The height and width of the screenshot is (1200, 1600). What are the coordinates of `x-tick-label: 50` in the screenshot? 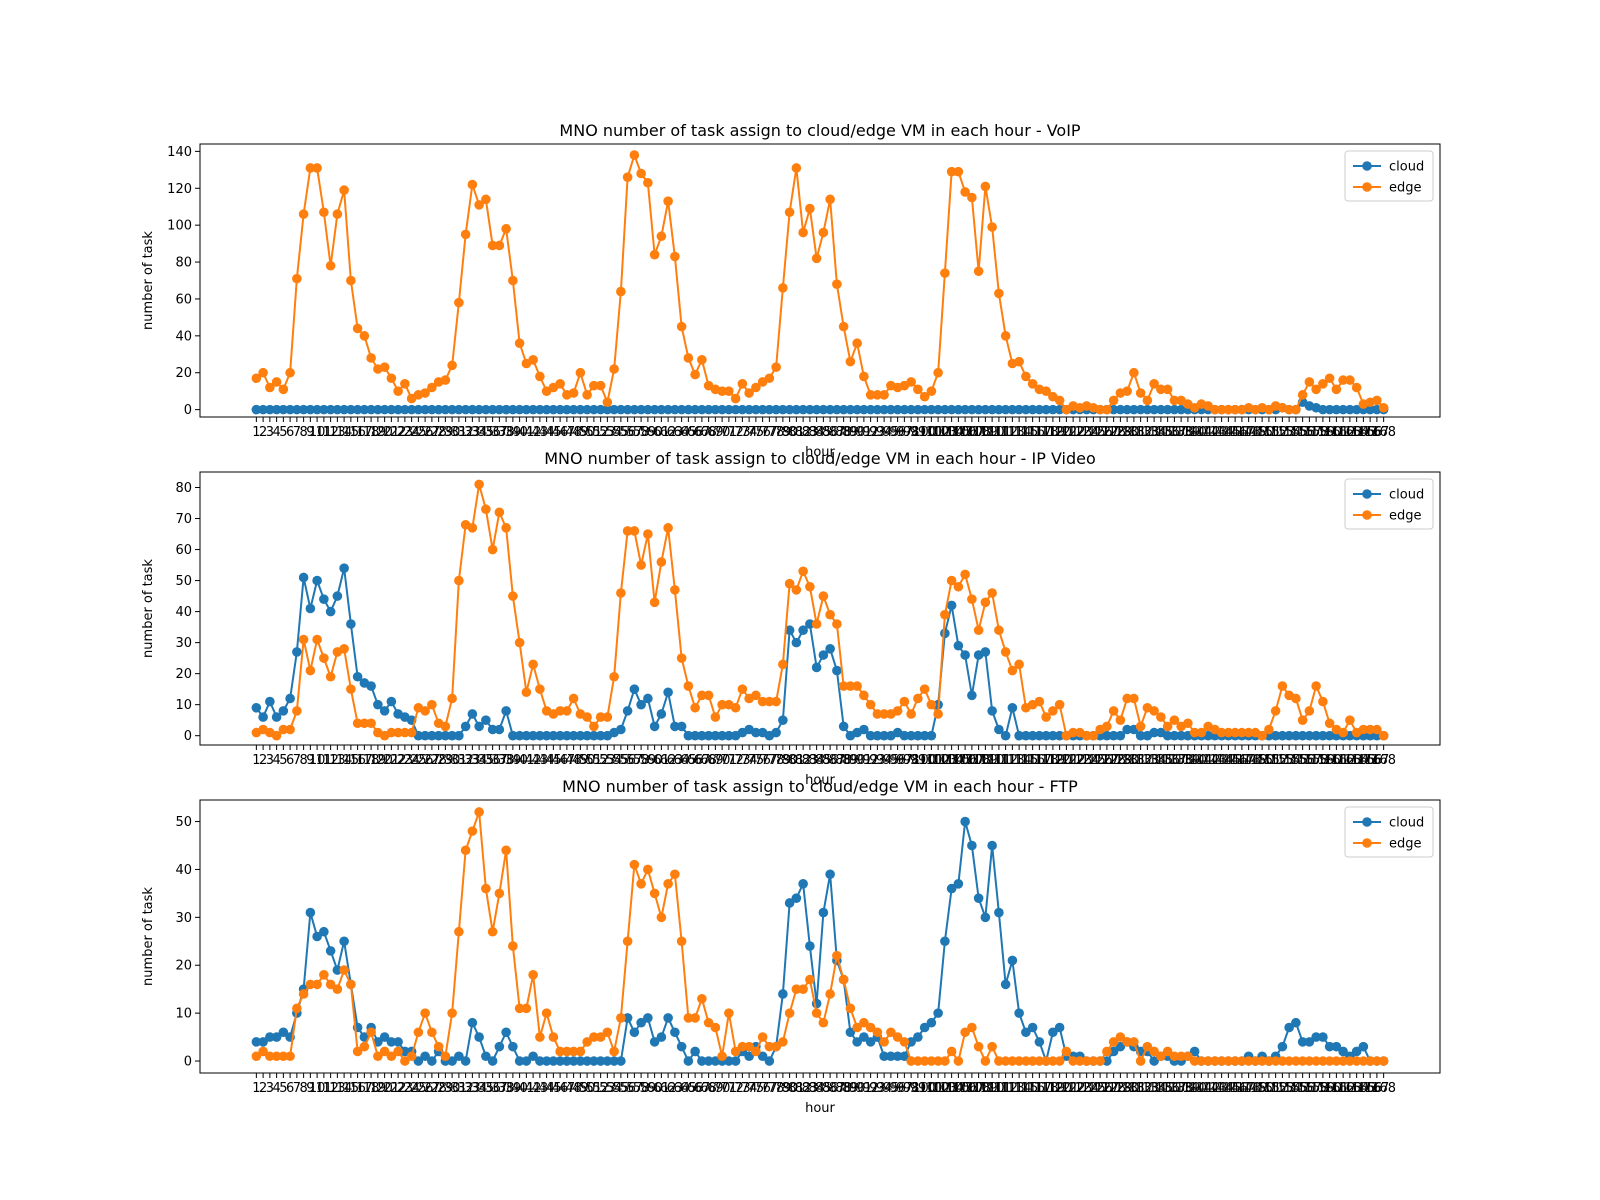 It's located at (587, 432).